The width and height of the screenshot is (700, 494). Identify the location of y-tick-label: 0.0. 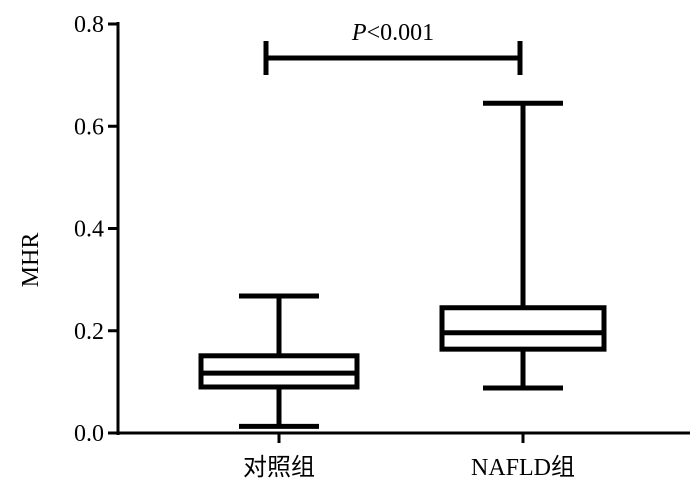
(89, 434).